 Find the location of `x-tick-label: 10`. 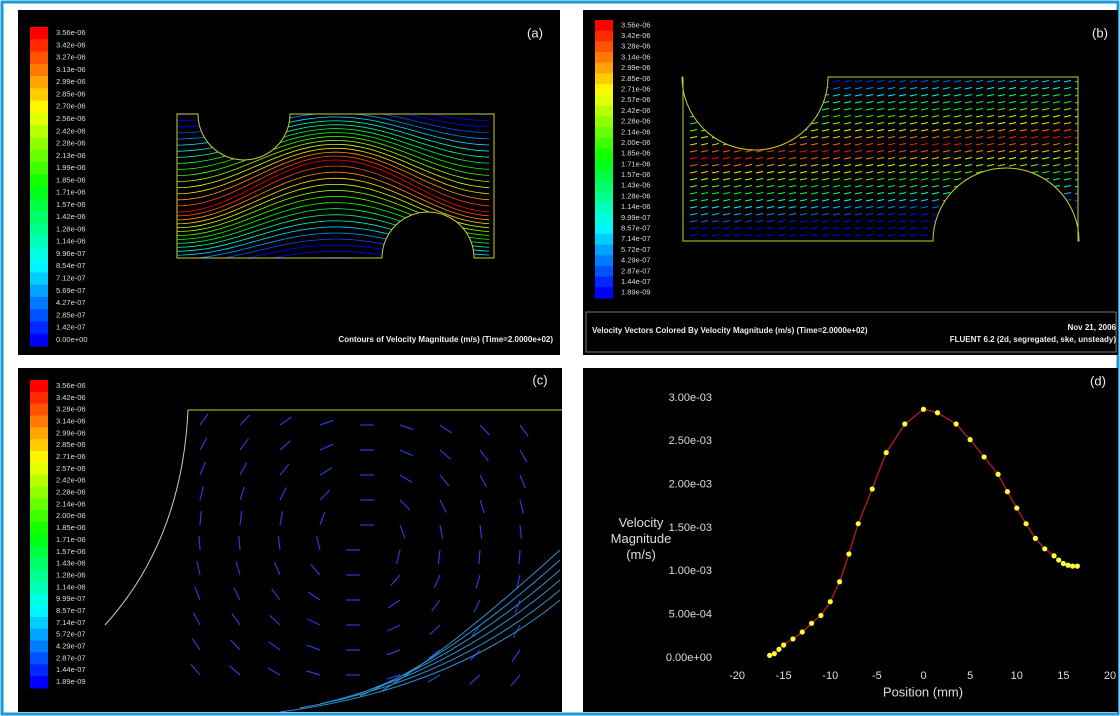

x-tick-label: 10 is located at coordinates (1017, 676).